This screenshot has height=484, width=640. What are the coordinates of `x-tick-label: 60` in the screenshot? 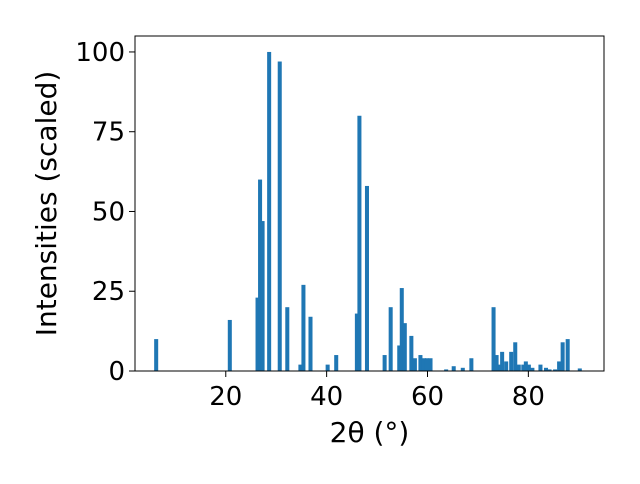 It's located at (427, 397).